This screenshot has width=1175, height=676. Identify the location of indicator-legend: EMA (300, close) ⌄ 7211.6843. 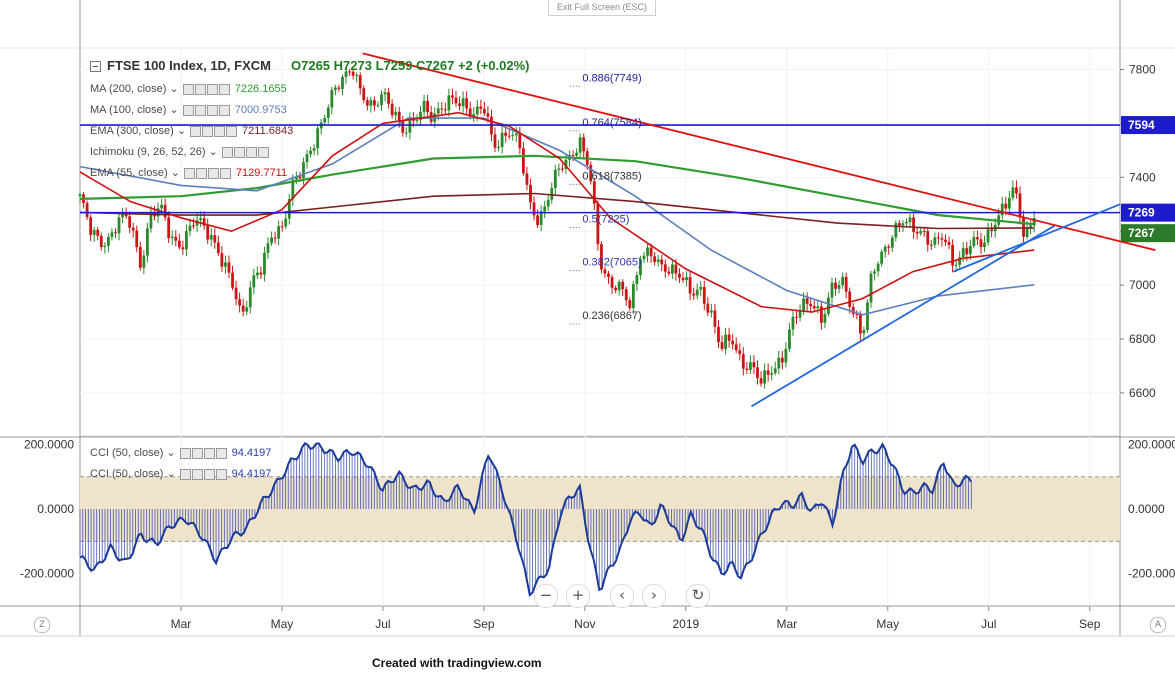
(191, 130).